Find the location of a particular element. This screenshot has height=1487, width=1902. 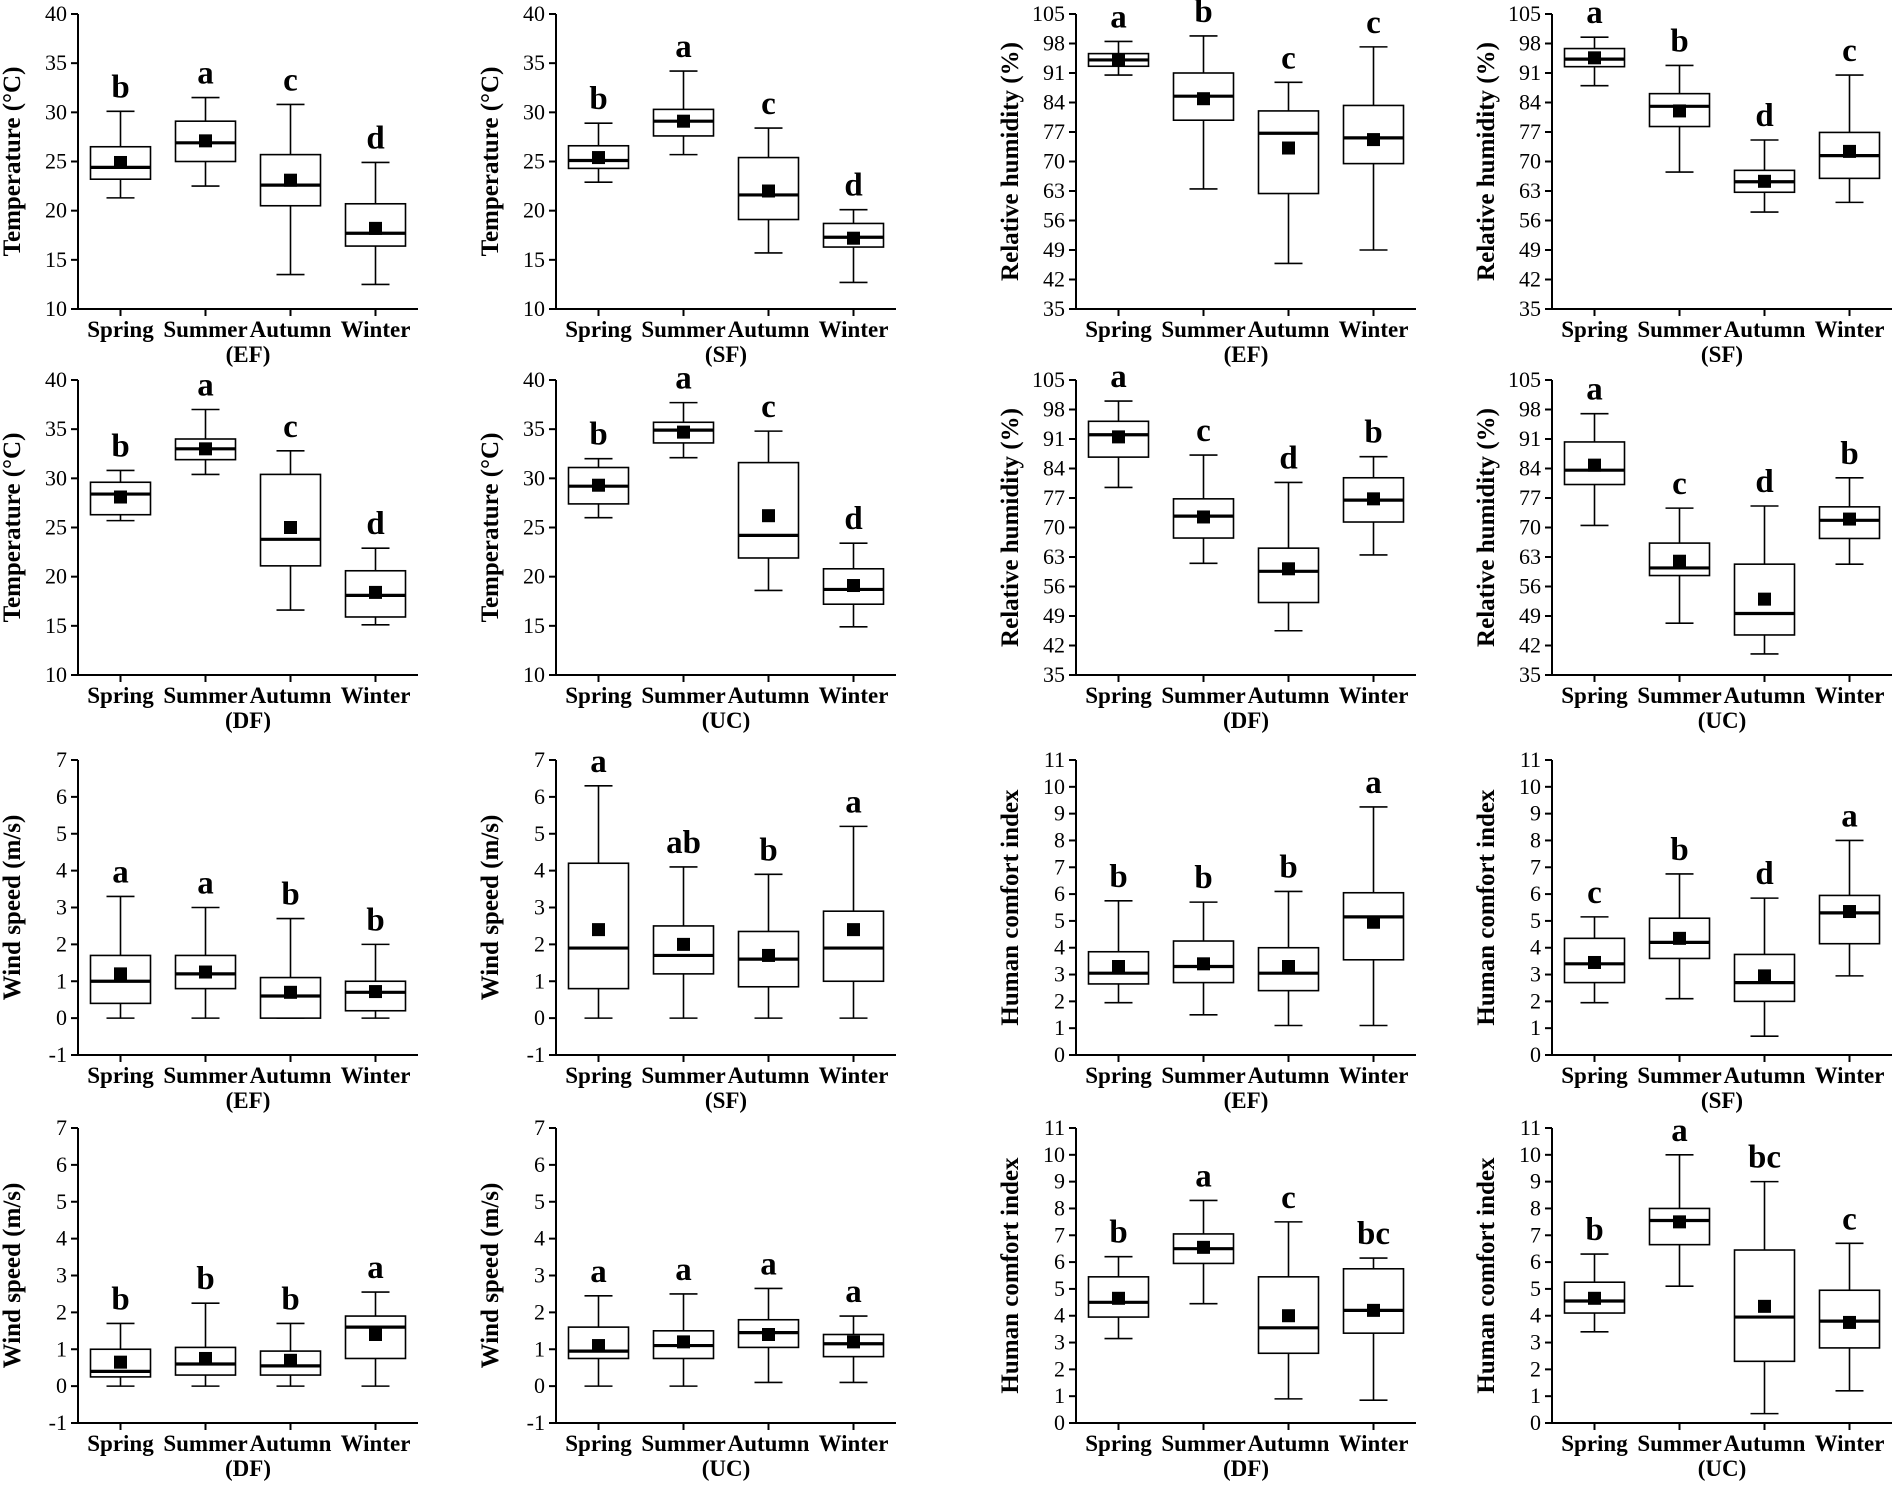

y-tick-label: 25 is located at coordinates (534, 161).